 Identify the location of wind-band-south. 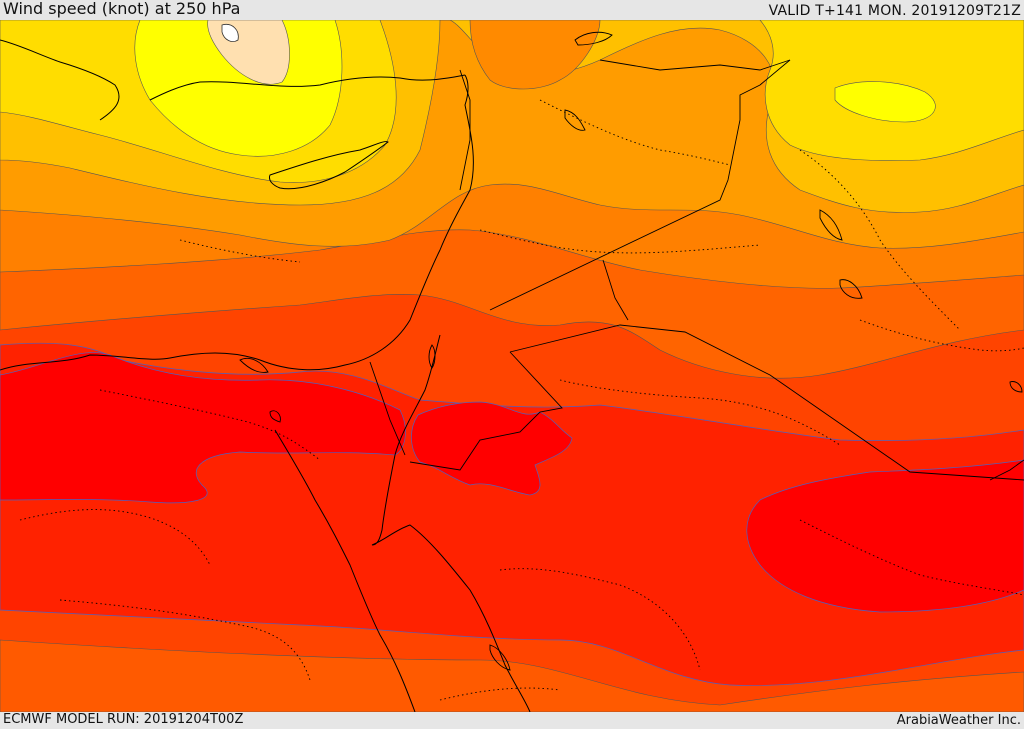
(512, 675).